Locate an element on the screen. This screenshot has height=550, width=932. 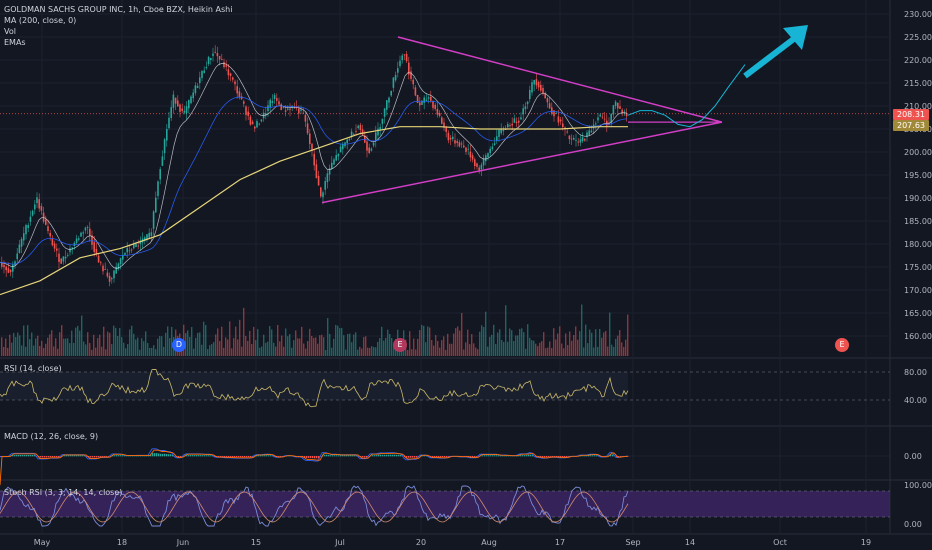
rsi-pane-label: RSI (14, close) is located at coordinates (33, 368).